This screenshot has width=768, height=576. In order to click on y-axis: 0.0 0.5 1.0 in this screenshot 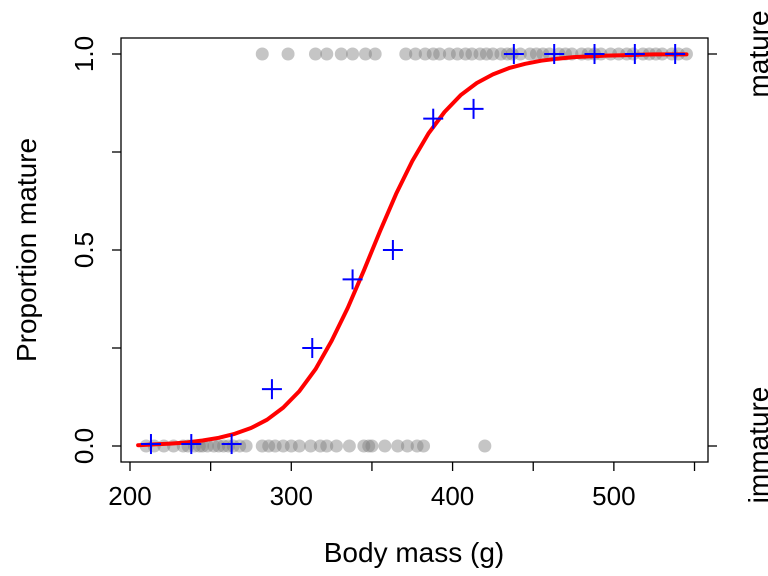, I will do `click(95, 250)`.